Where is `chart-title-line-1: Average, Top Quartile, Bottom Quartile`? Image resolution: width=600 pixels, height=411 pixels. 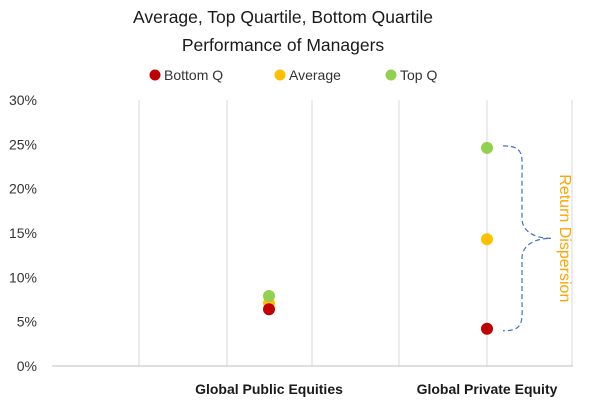
chart-title-line-1: Average, Top Quartile, Bottom Quartile is located at coordinates (283, 17).